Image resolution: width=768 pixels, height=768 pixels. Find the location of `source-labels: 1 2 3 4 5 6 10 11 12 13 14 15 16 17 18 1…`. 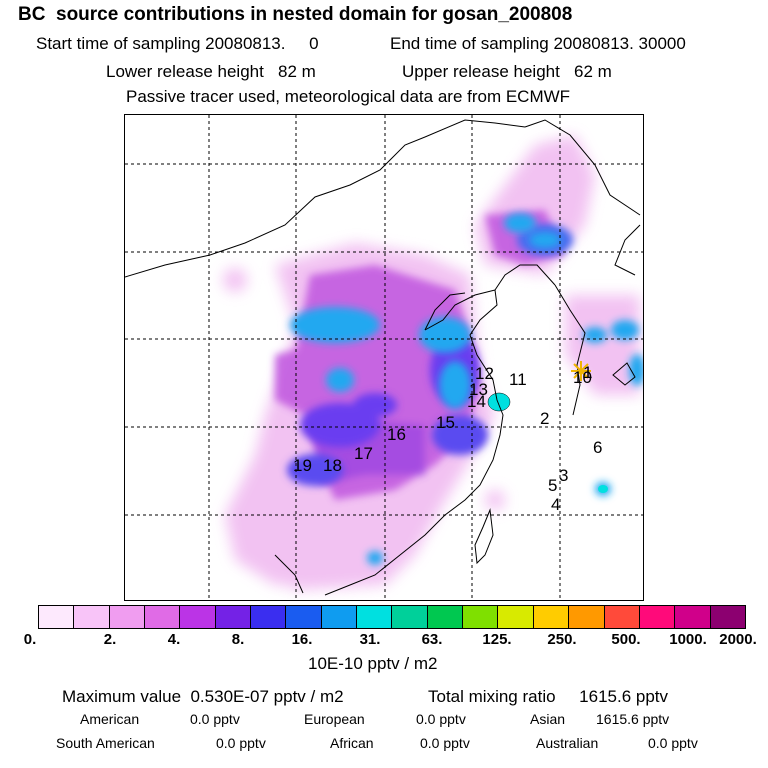

source-labels: 1 2 3 4 5 6 10 11 12 13 14 15 16 17 18 1… is located at coordinates (447, 438).